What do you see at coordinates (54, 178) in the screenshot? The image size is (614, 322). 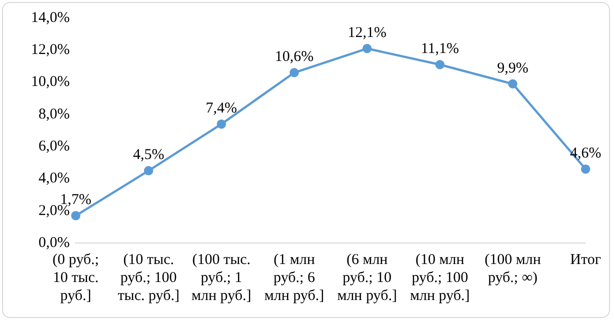 I see `y-tick-label: 4,0%` at bounding box center [54, 178].